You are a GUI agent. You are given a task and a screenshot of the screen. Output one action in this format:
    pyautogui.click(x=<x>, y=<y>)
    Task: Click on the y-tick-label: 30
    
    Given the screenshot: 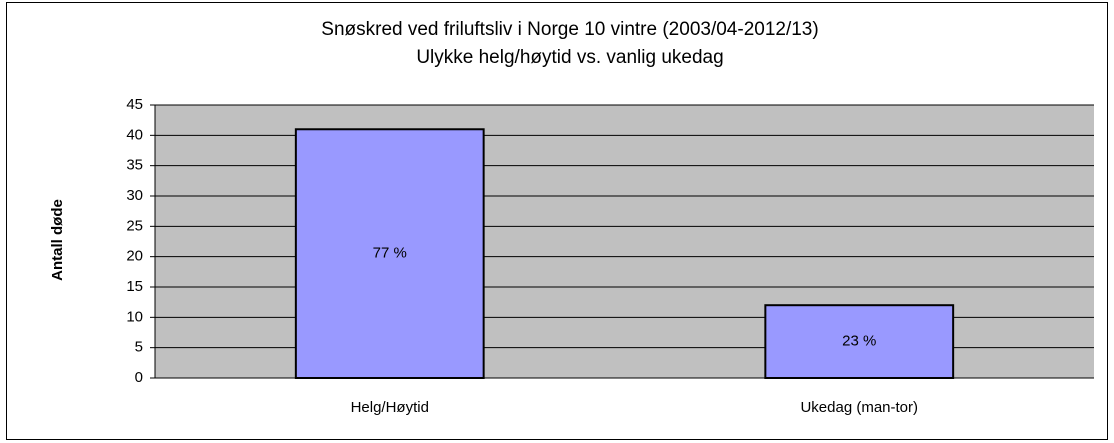 What is the action you would take?
    pyautogui.click(x=134, y=195)
    